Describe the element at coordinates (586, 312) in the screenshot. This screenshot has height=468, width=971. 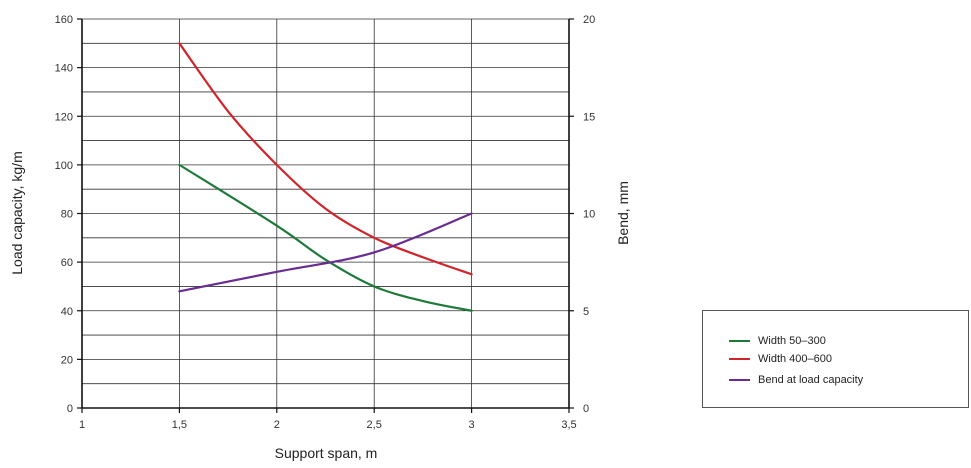
I see `y2-tick-label: 5` at that location.